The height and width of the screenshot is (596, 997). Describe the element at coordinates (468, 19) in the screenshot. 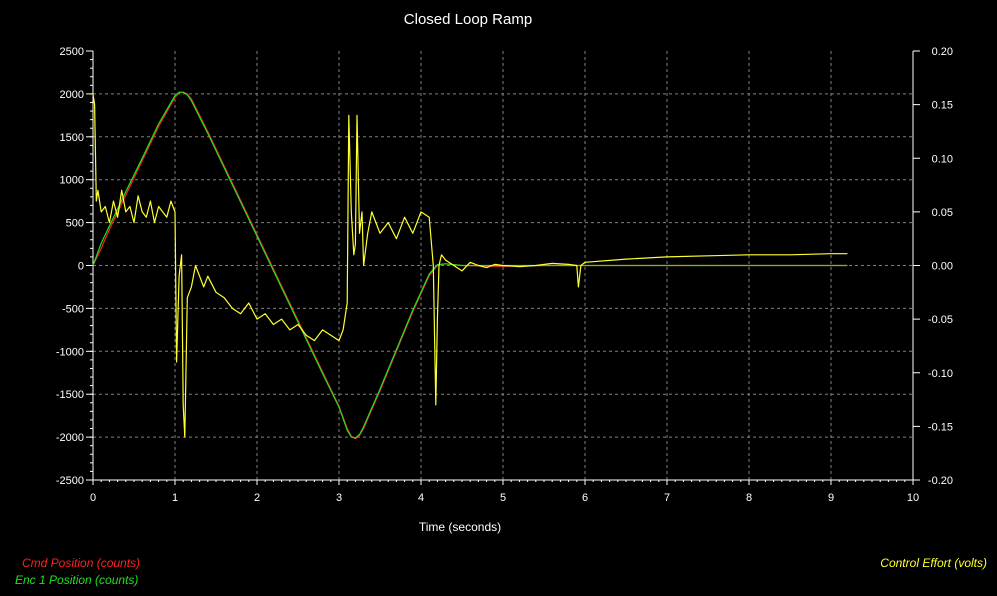

I see `chart-title: Closed Loop Ramp` at that location.